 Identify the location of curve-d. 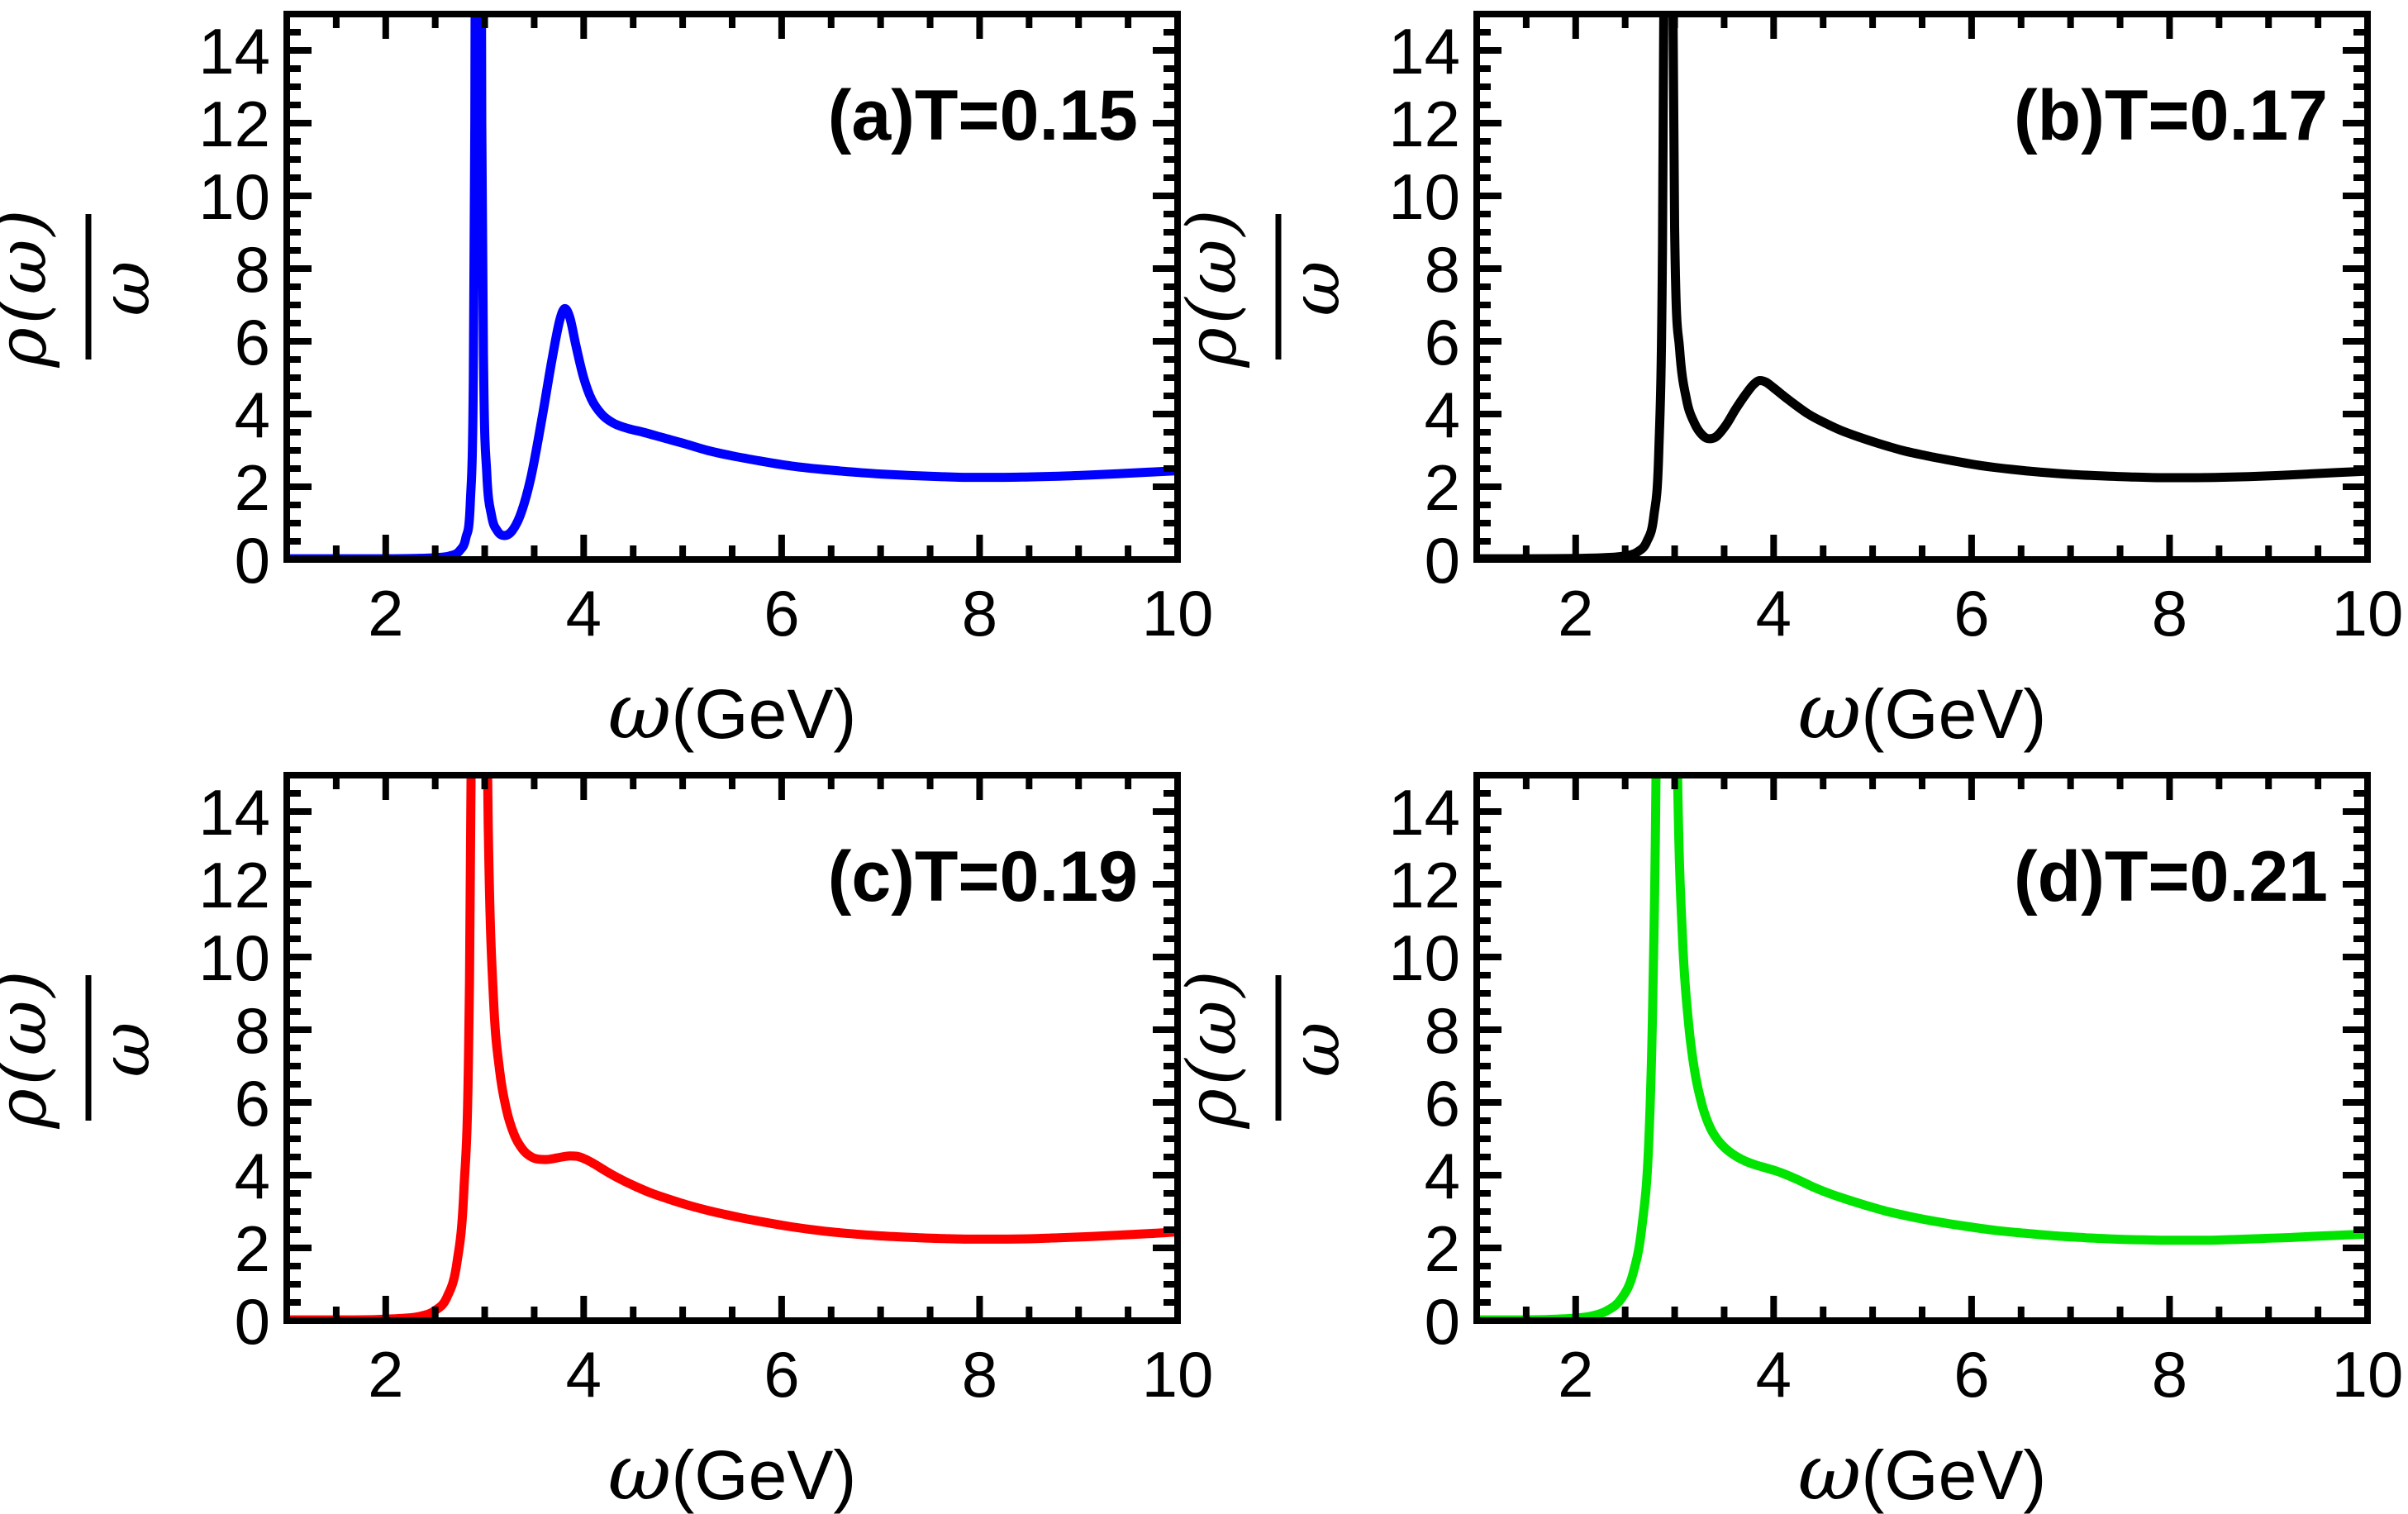
(1922, 1048).